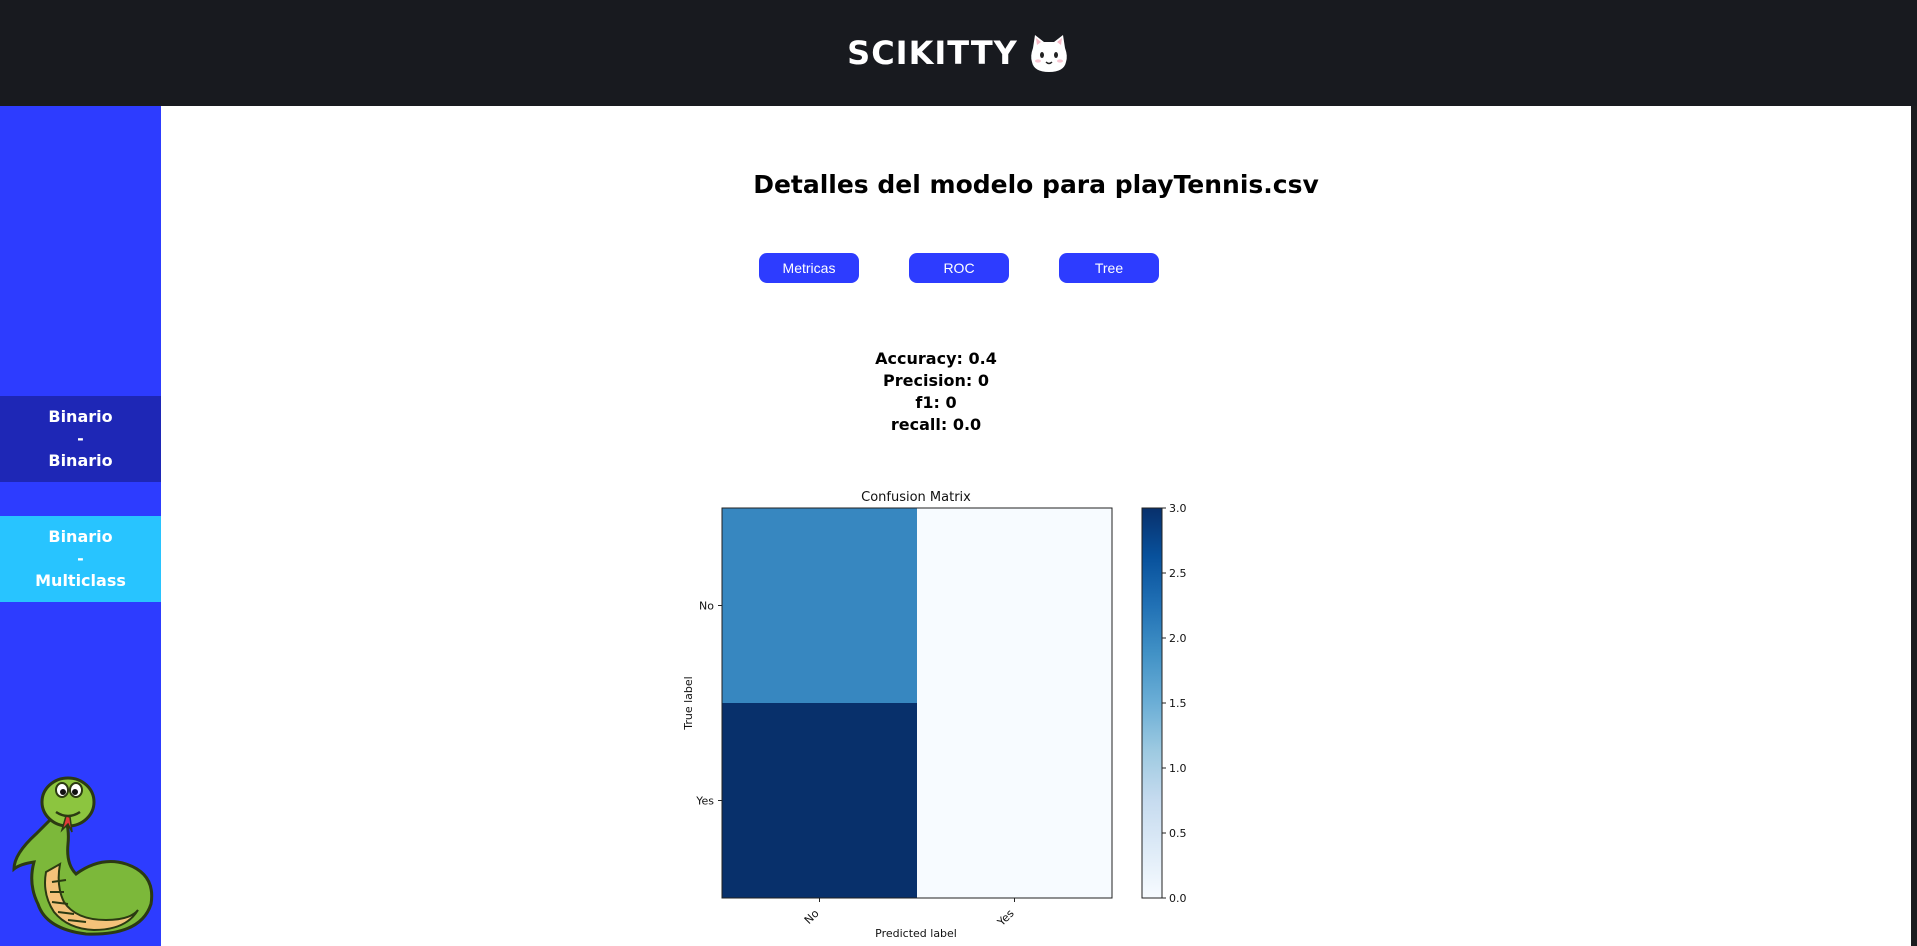  I want to click on plot-frame, so click(917, 703).